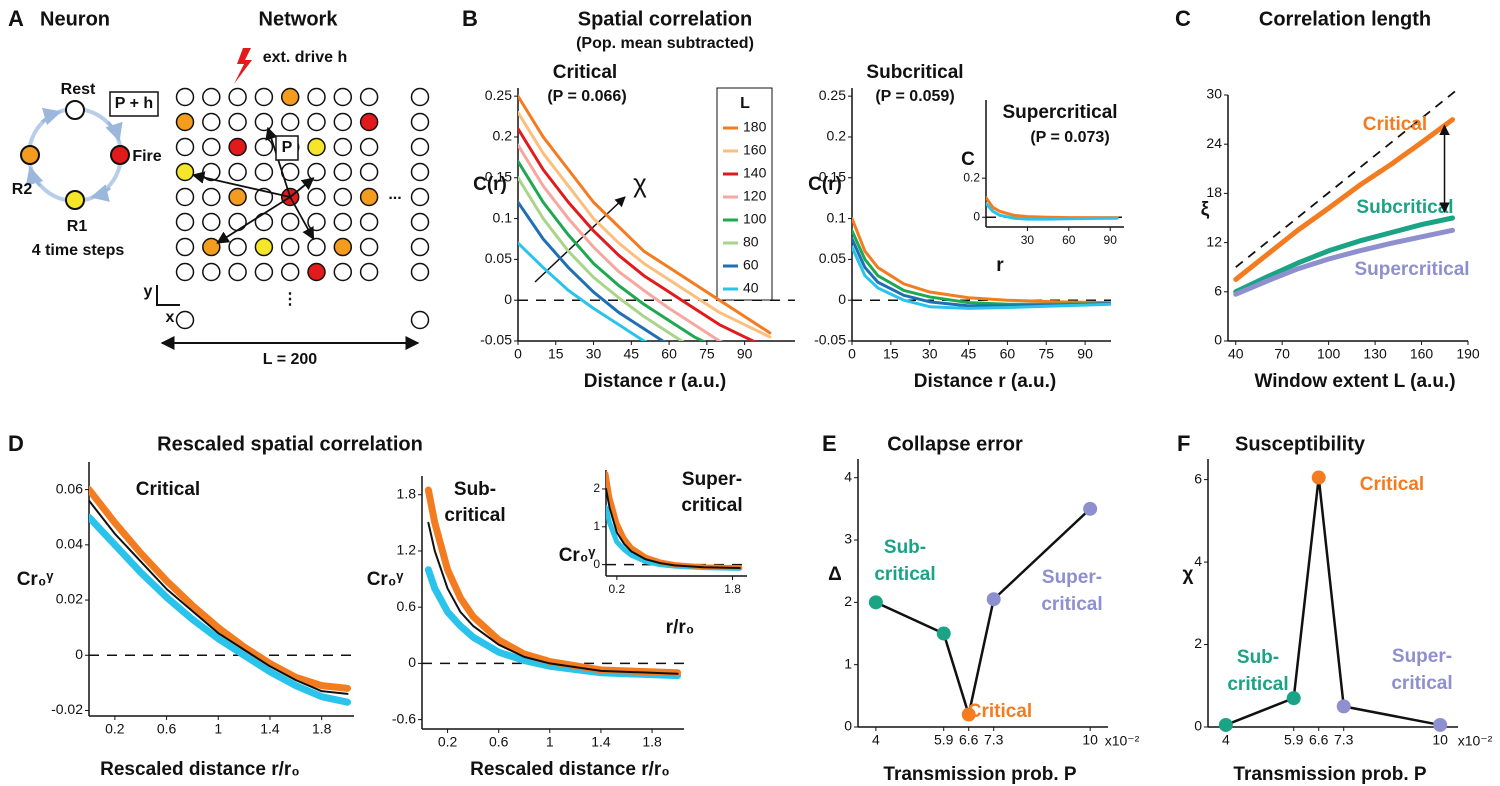 The width and height of the screenshot is (1500, 786). I want to click on rest-state, so click(75, 110).